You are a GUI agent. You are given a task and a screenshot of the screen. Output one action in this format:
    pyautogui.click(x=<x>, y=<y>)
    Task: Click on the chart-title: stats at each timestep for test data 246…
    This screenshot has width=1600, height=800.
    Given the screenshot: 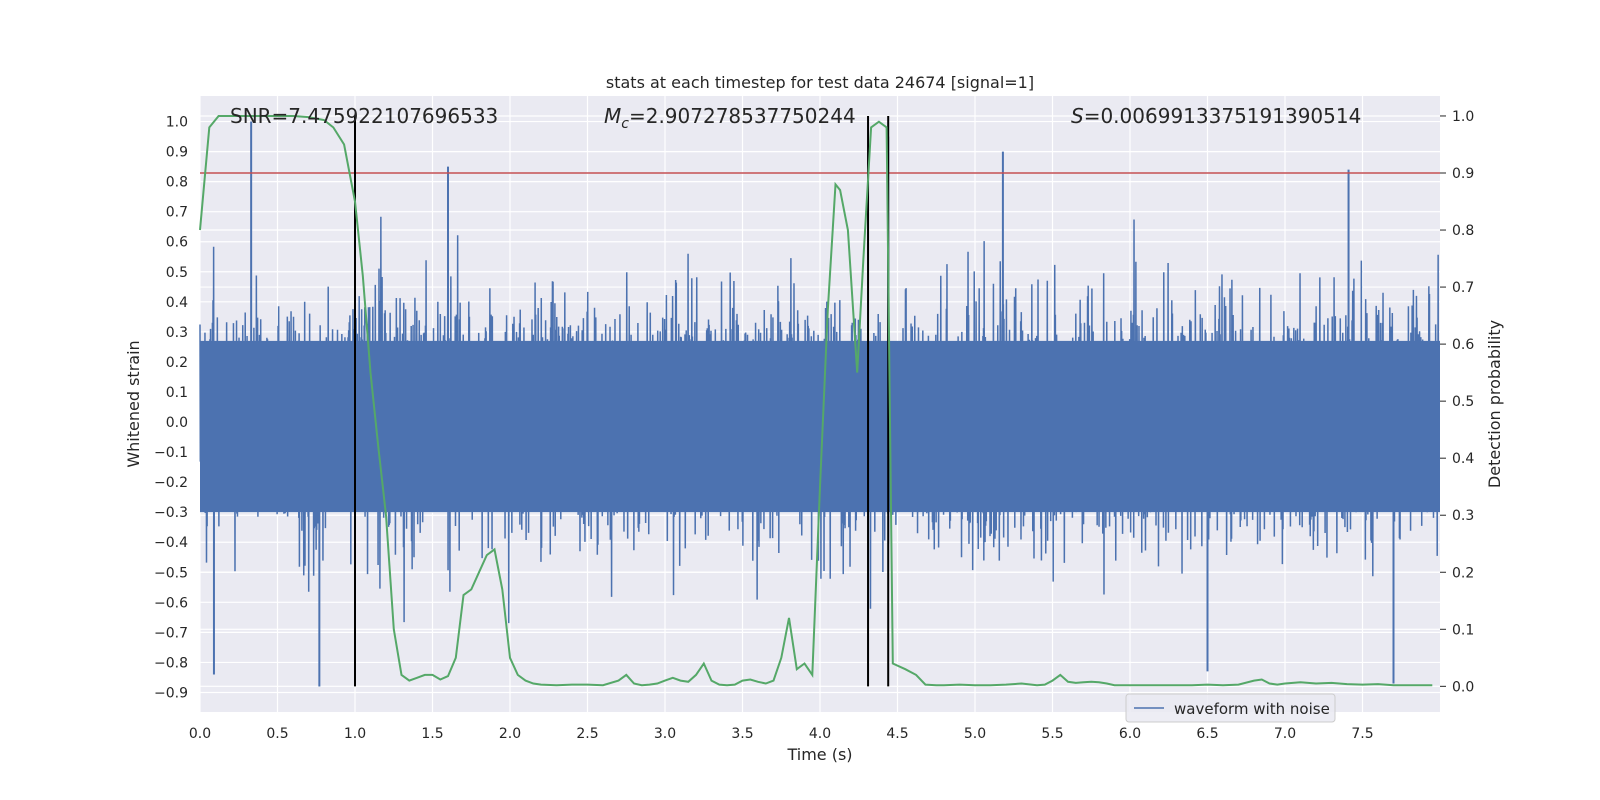 What is the action you would take?
    pyautogui.click(x=820, y=82)
    